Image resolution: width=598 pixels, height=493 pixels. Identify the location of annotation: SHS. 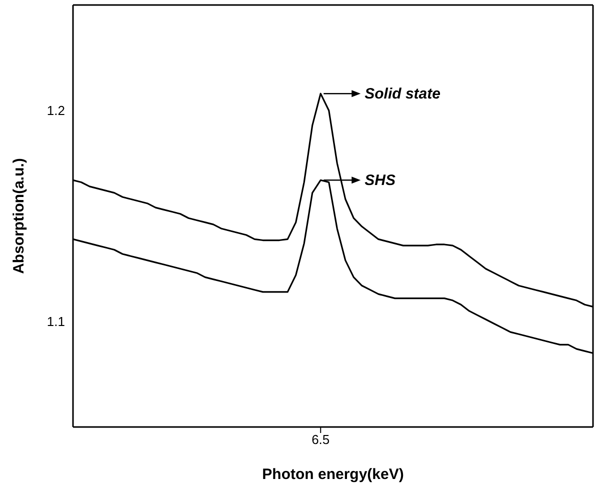
(380, 181).